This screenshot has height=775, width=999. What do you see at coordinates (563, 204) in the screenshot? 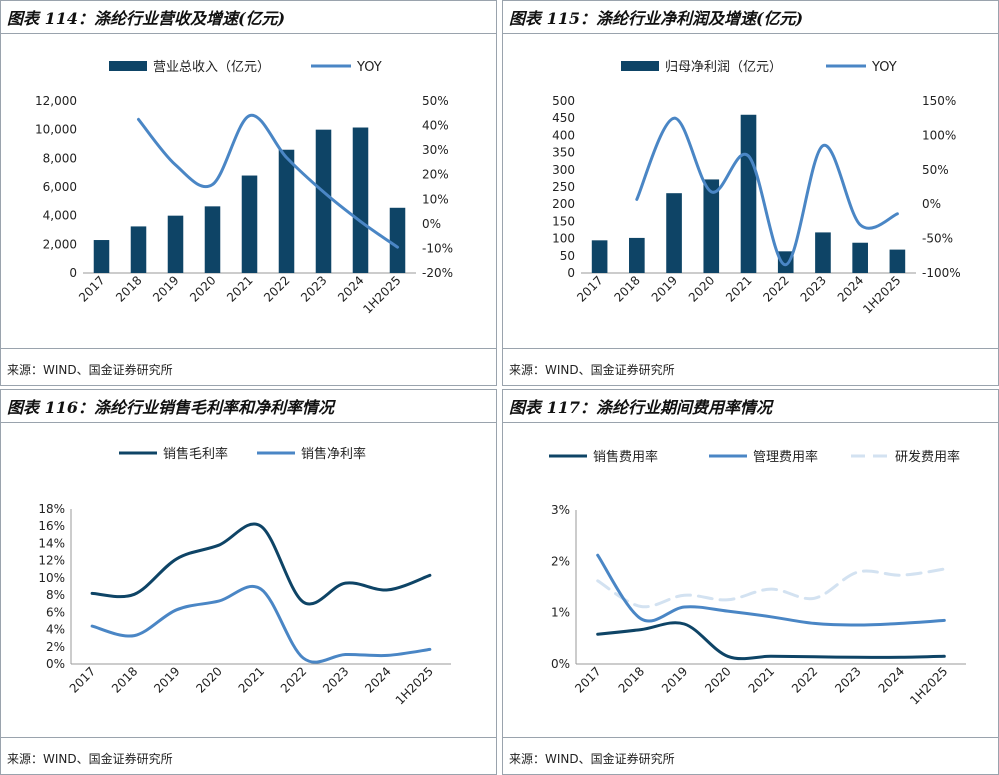
I see `y-left-tick-label: 200` at bounding box center [563, 204].